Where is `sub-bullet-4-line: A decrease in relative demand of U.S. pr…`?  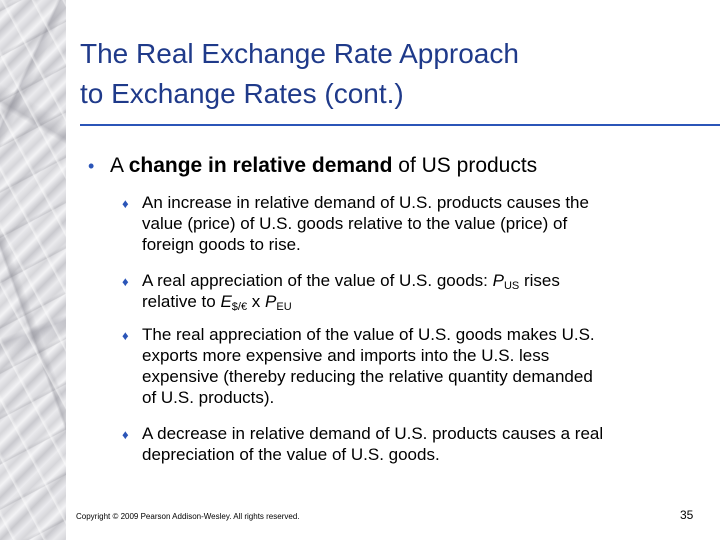 sub-bullet-4-line: A decrease in relative demand of U.S. pr… is located at coordinates (373, 433).